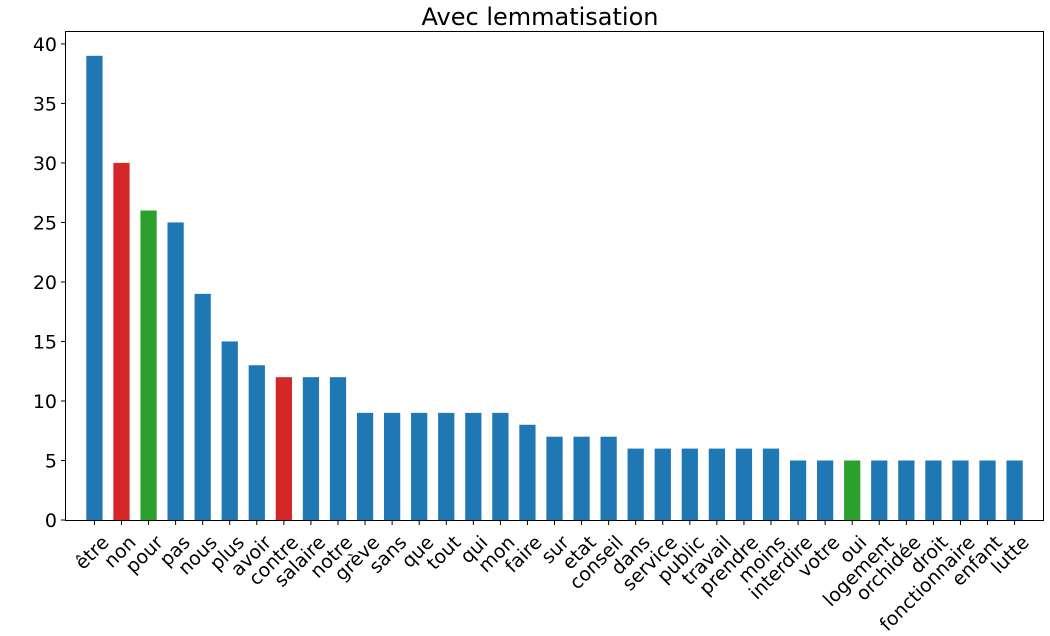 This screenshot has width=1050, height=636. What do you see at coordinates (717, 484) in the screenshot?
I see `bar-travail` at bounding box center [717, 484].